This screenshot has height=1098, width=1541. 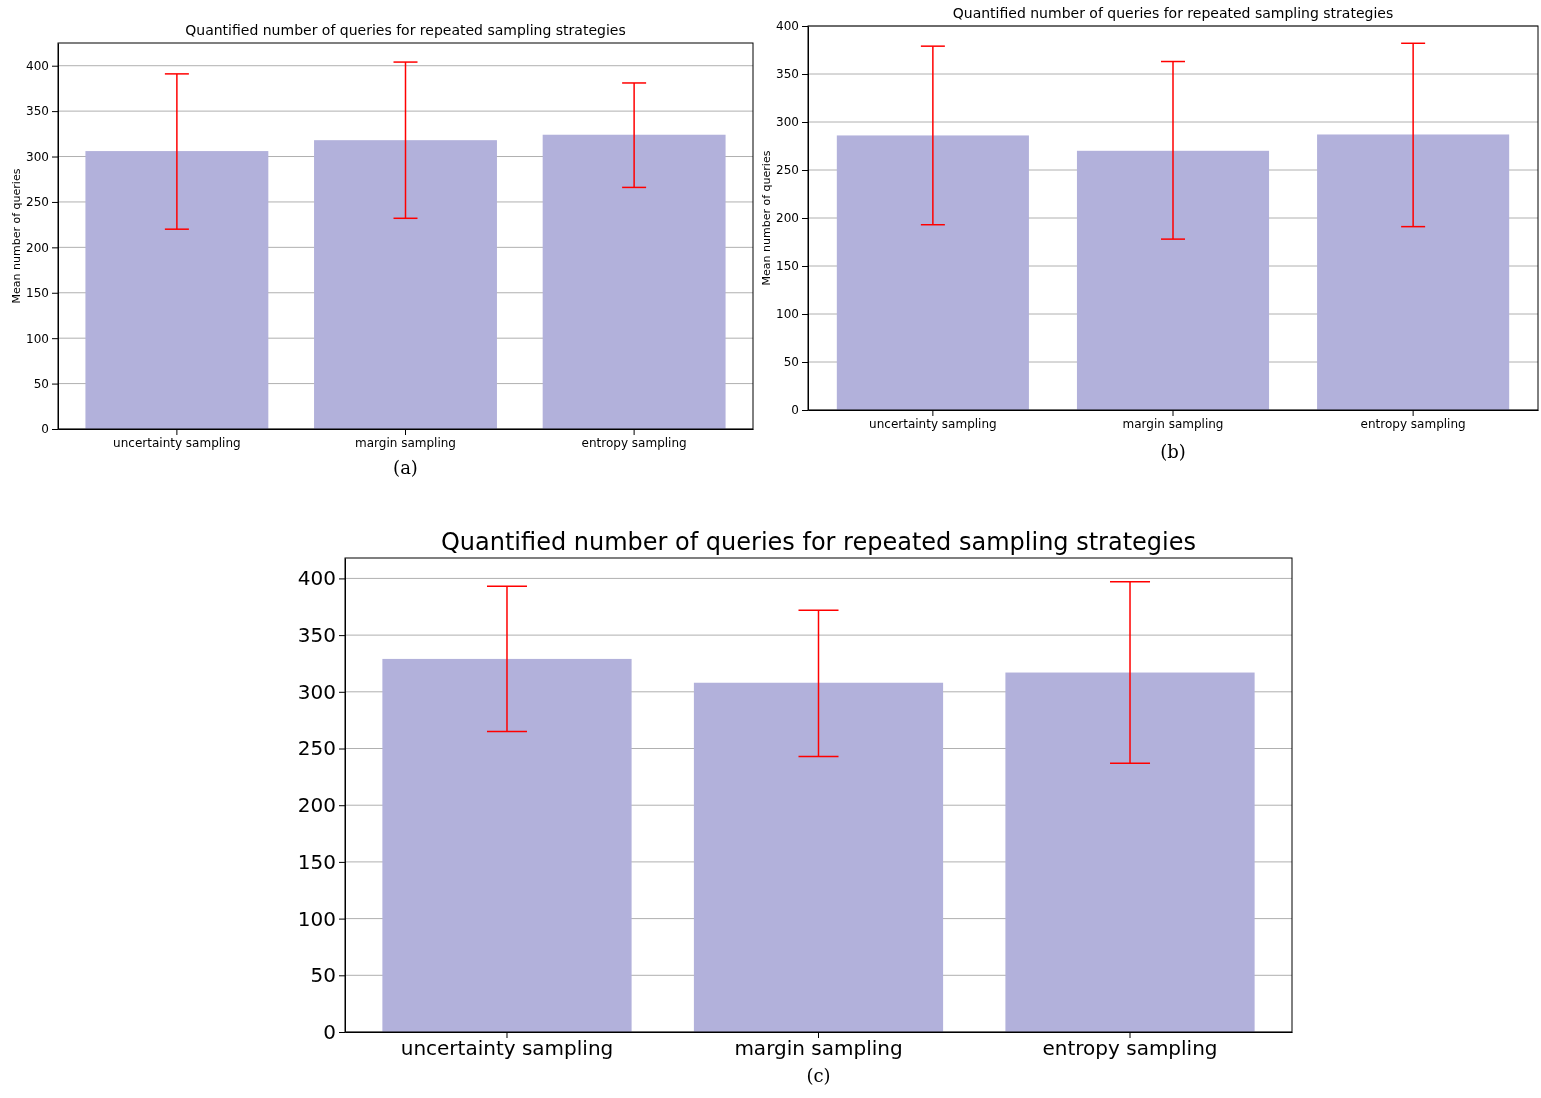 What do you see at coordinates (405, 467) in the screenshot?
I see `text: (a)` at bounding box center [405, 467].